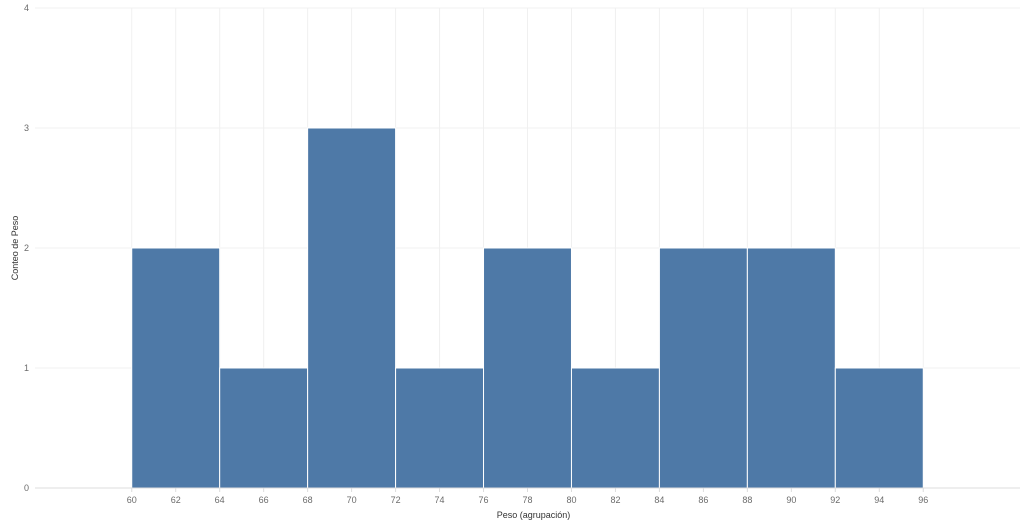 The image size is (1024, 526). I want to click on x-tick-label: 90, so click(791, 500).